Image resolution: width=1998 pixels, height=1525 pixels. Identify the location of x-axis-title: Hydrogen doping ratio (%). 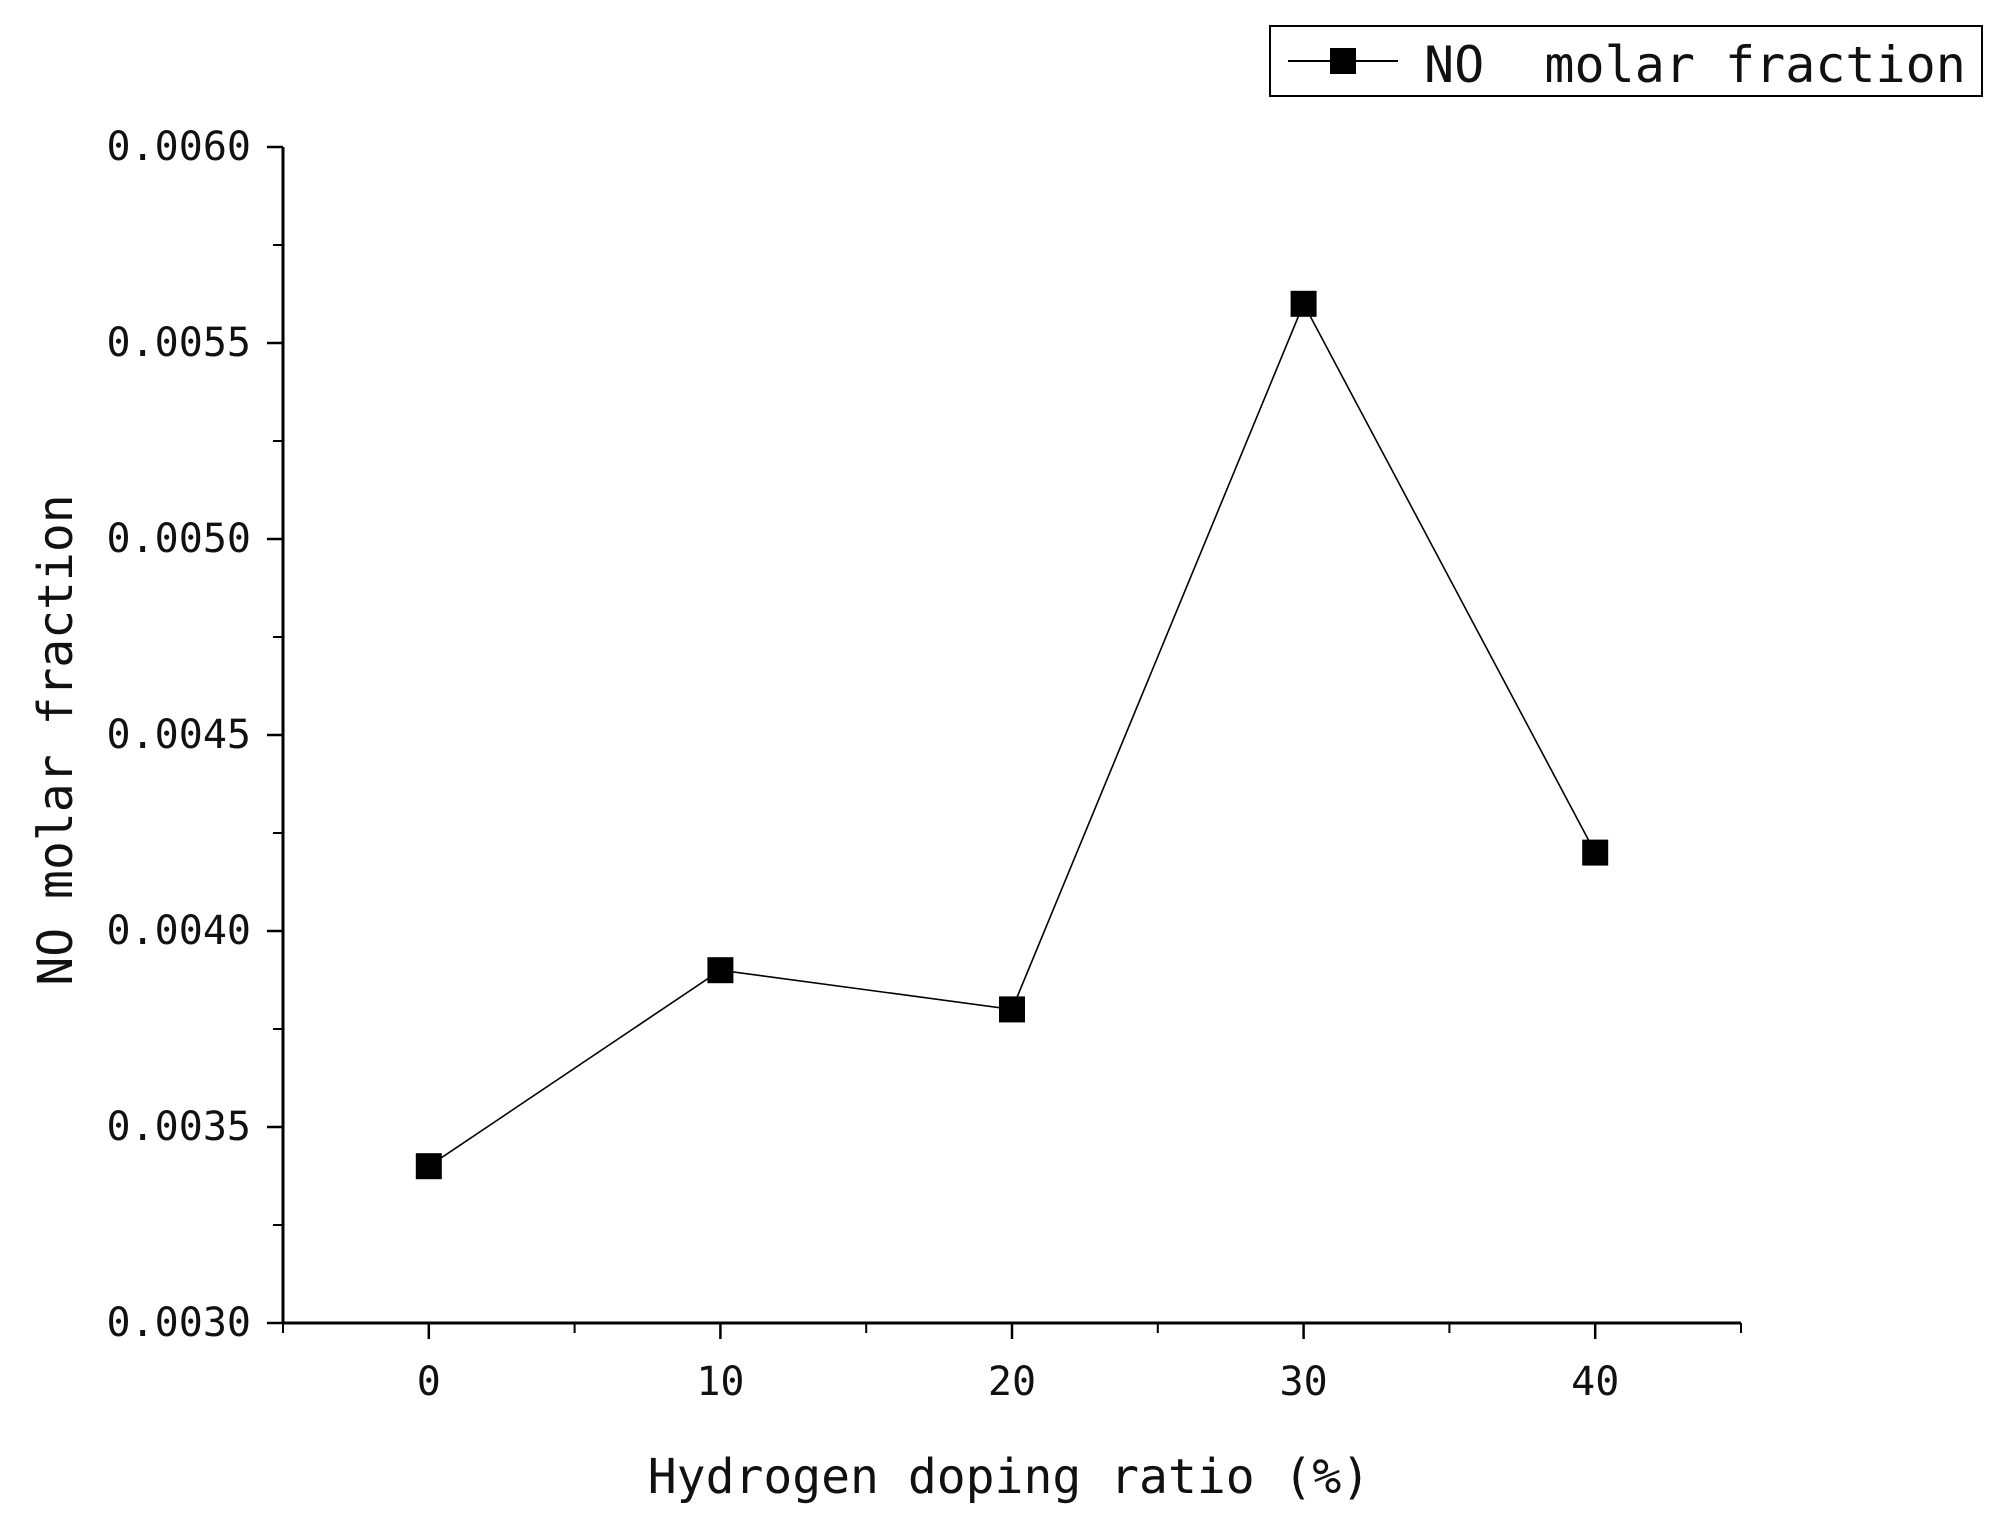
(1009, 1477).